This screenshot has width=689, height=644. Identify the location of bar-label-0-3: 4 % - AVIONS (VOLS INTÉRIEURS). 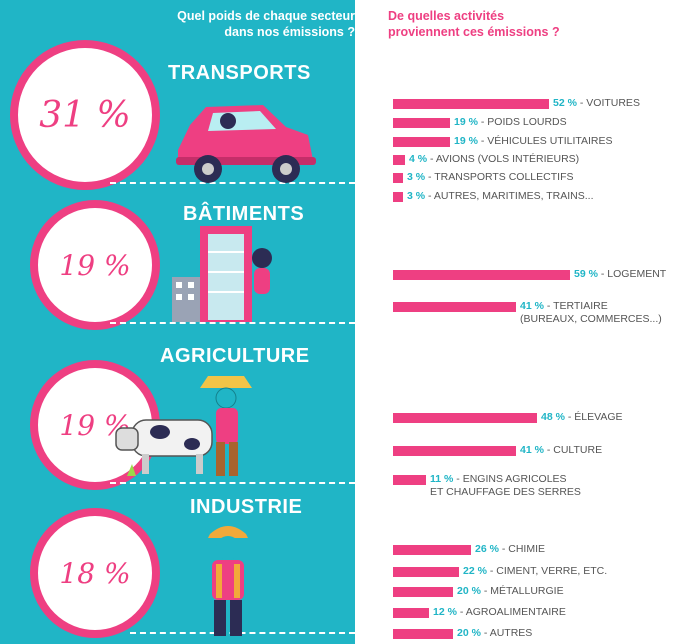
(494, 159).